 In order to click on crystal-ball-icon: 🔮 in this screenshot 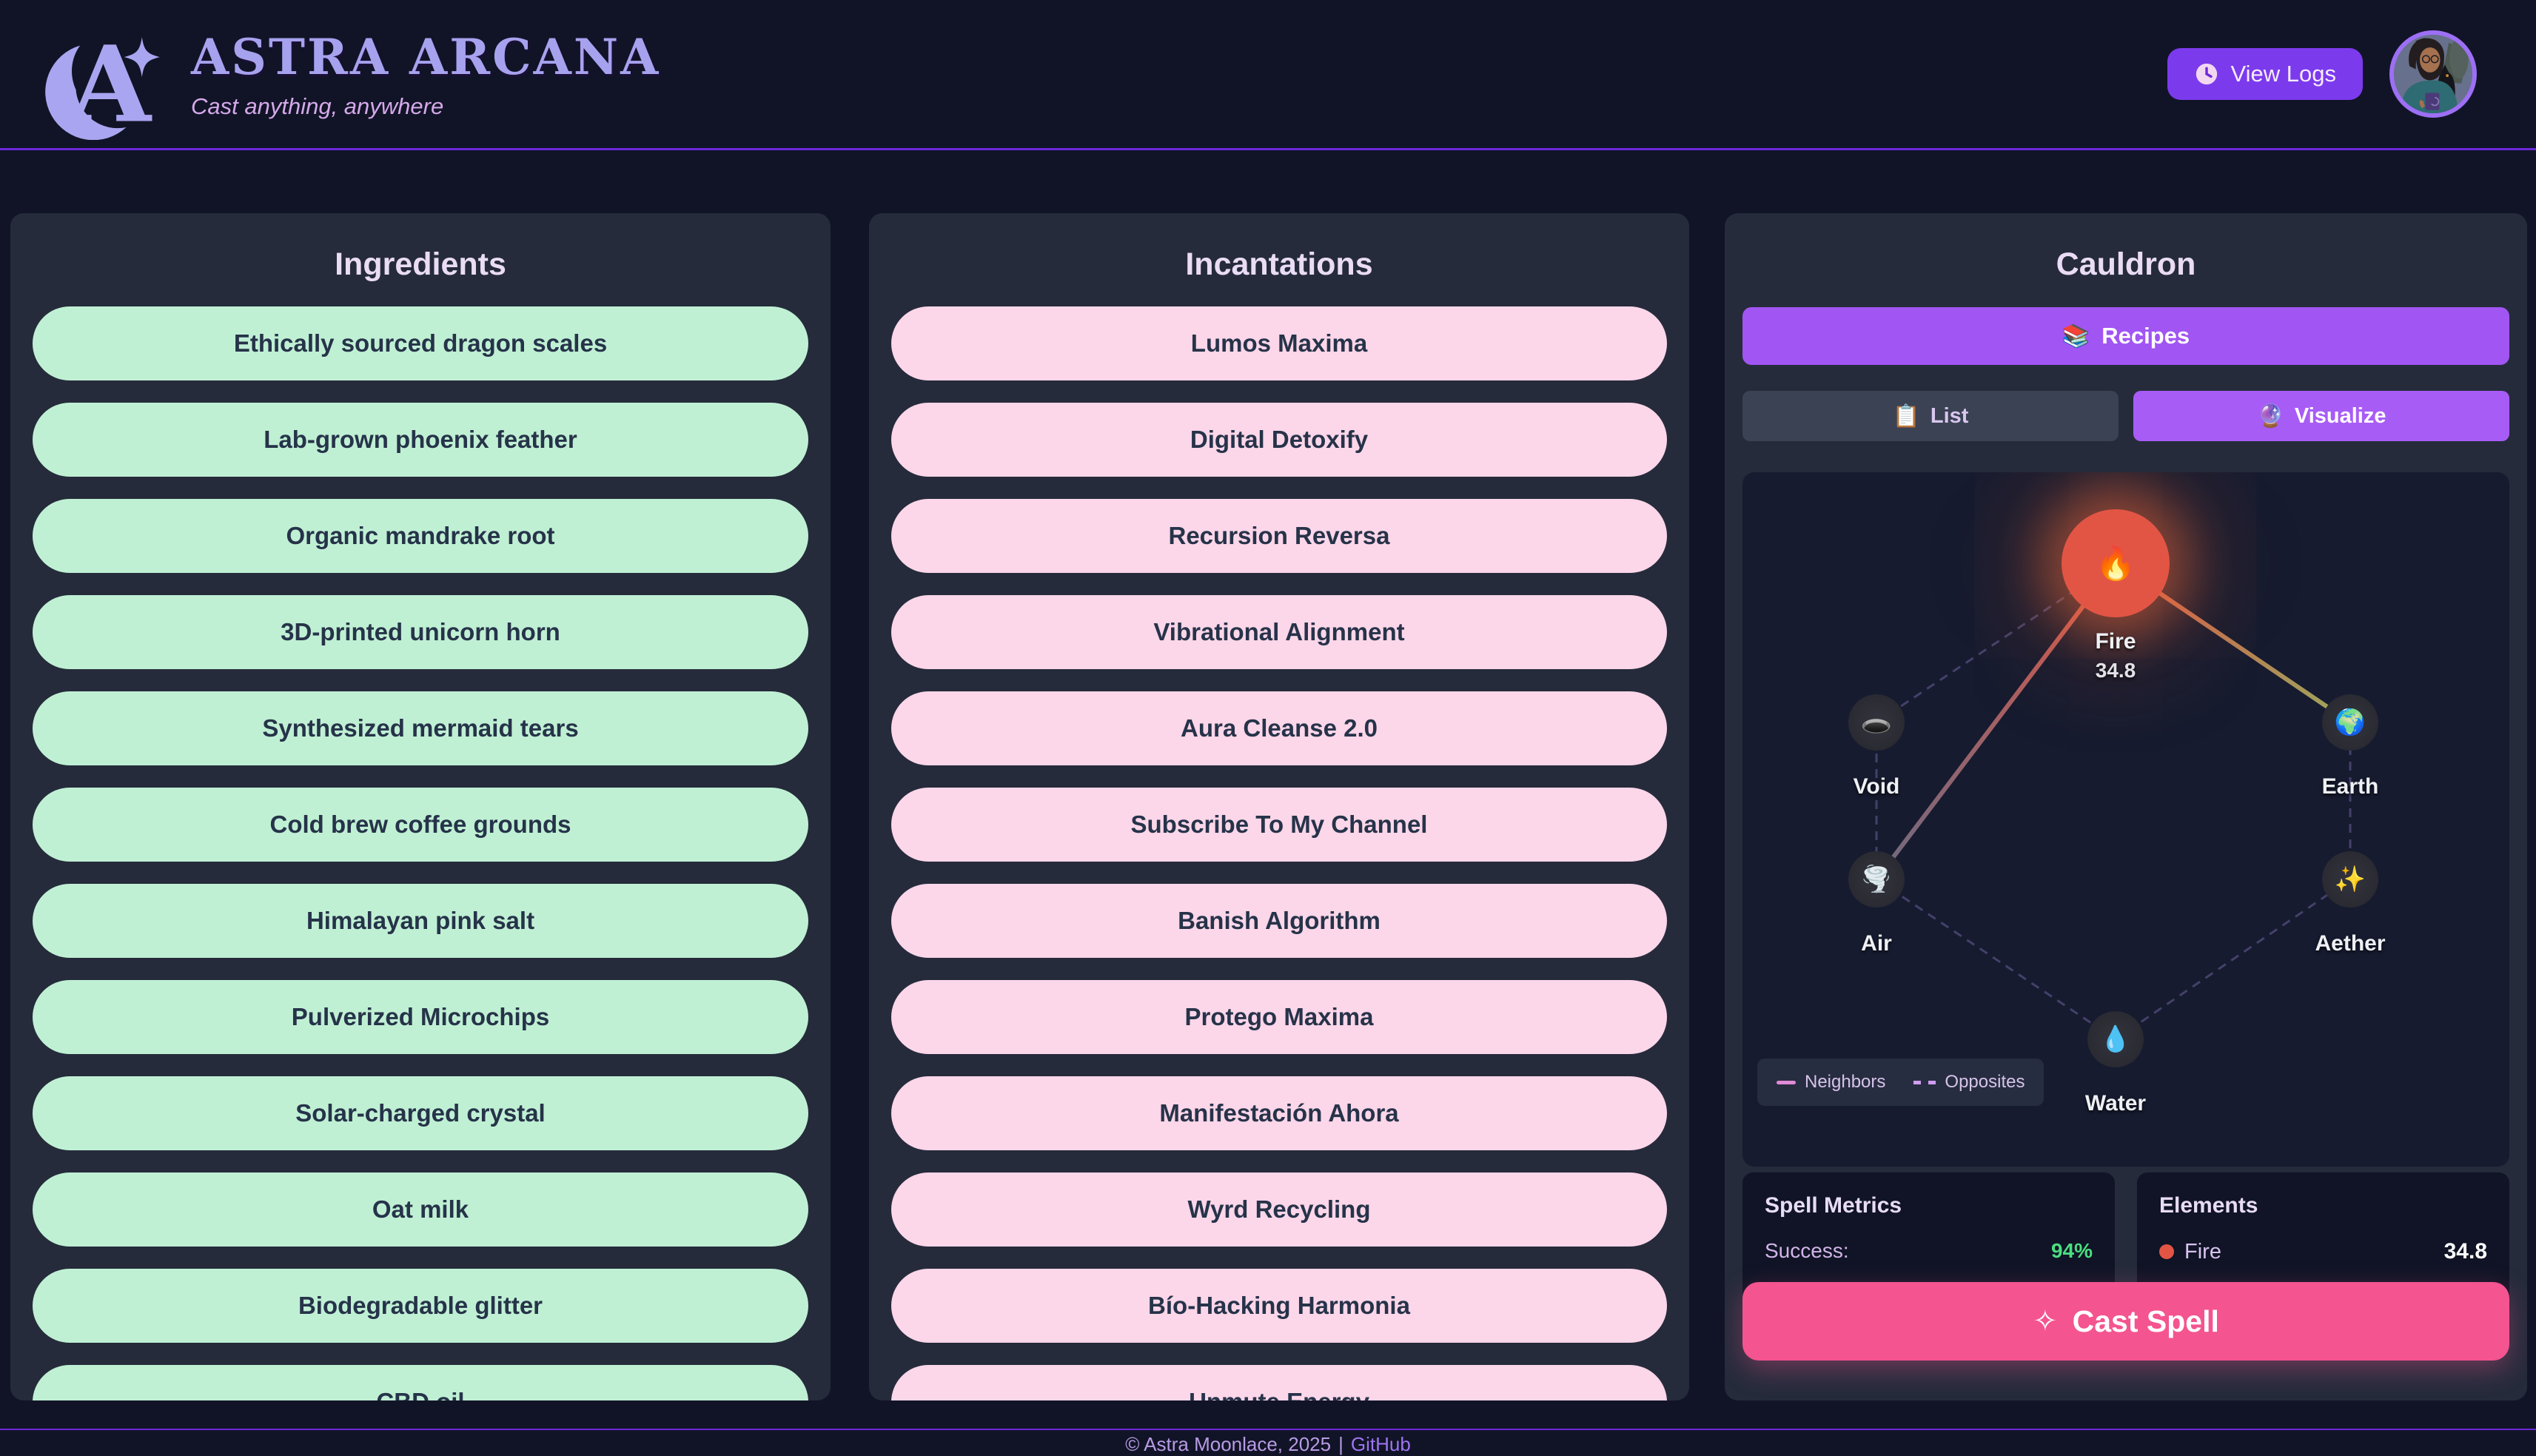, I will do `click(2270, 416)`.